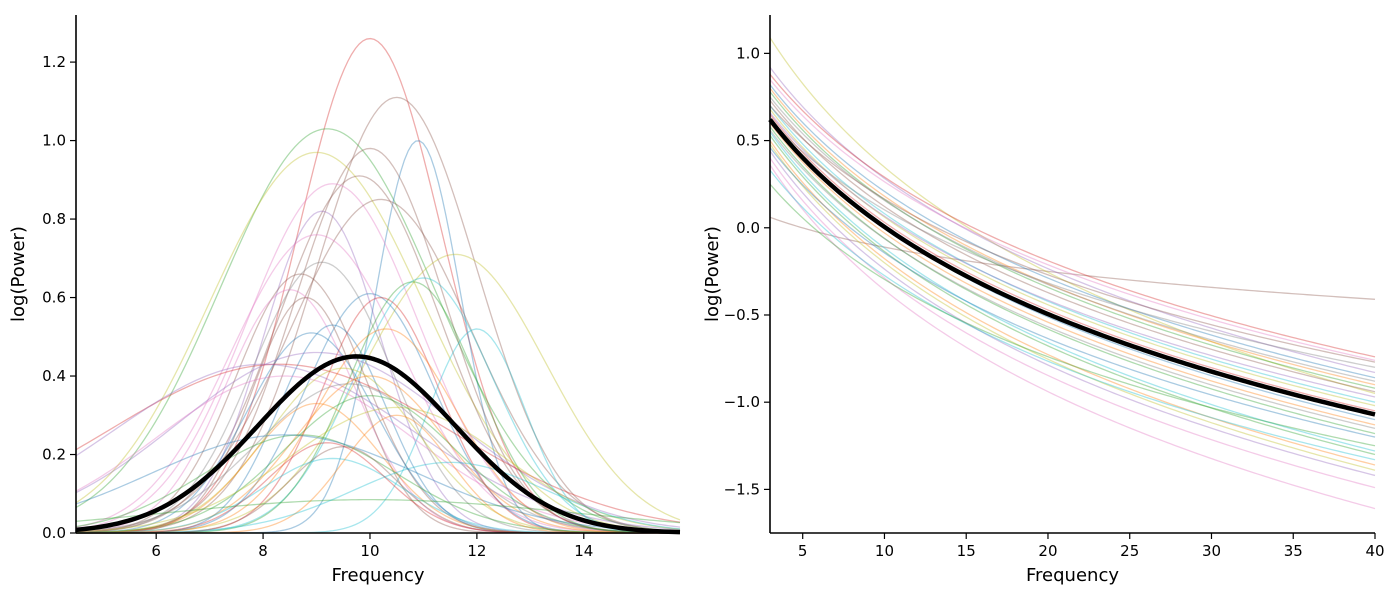 The width and height of the screenshot is (1400, 600). I want to click on x-ticks: 5 10 15 20 25 30 35 40, so click(1091, 546).